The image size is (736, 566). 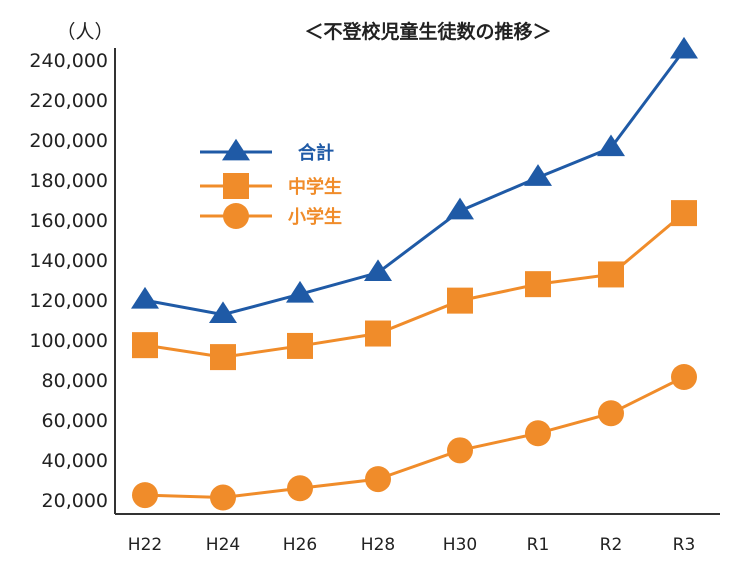 I want to click on y-tick-label: 240,000, so click(x=68, y=61).